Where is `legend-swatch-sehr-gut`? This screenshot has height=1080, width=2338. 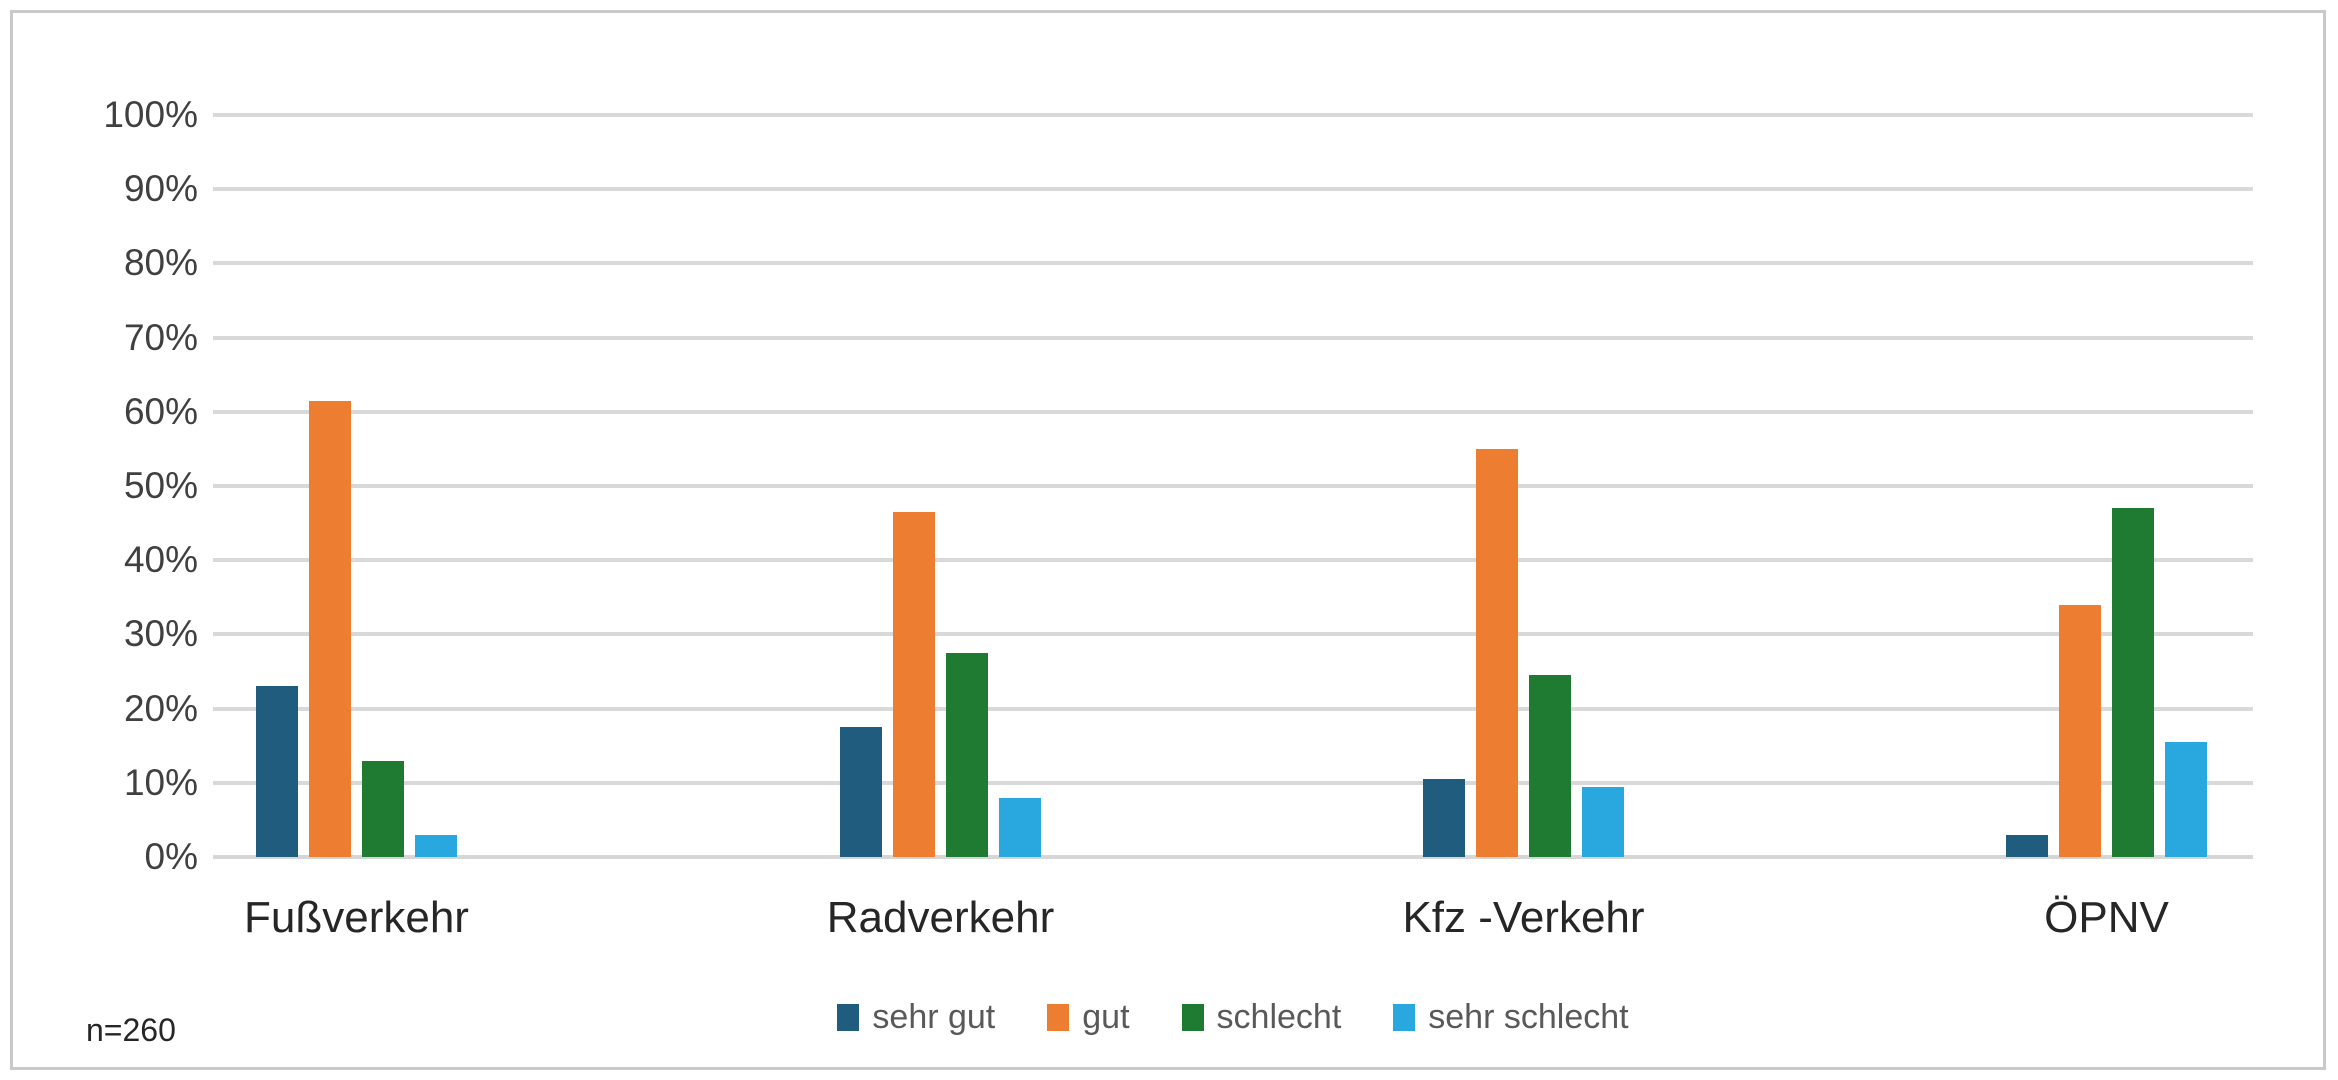 legend-swatch-sehr-gut is located at coordinates (848, 1017).